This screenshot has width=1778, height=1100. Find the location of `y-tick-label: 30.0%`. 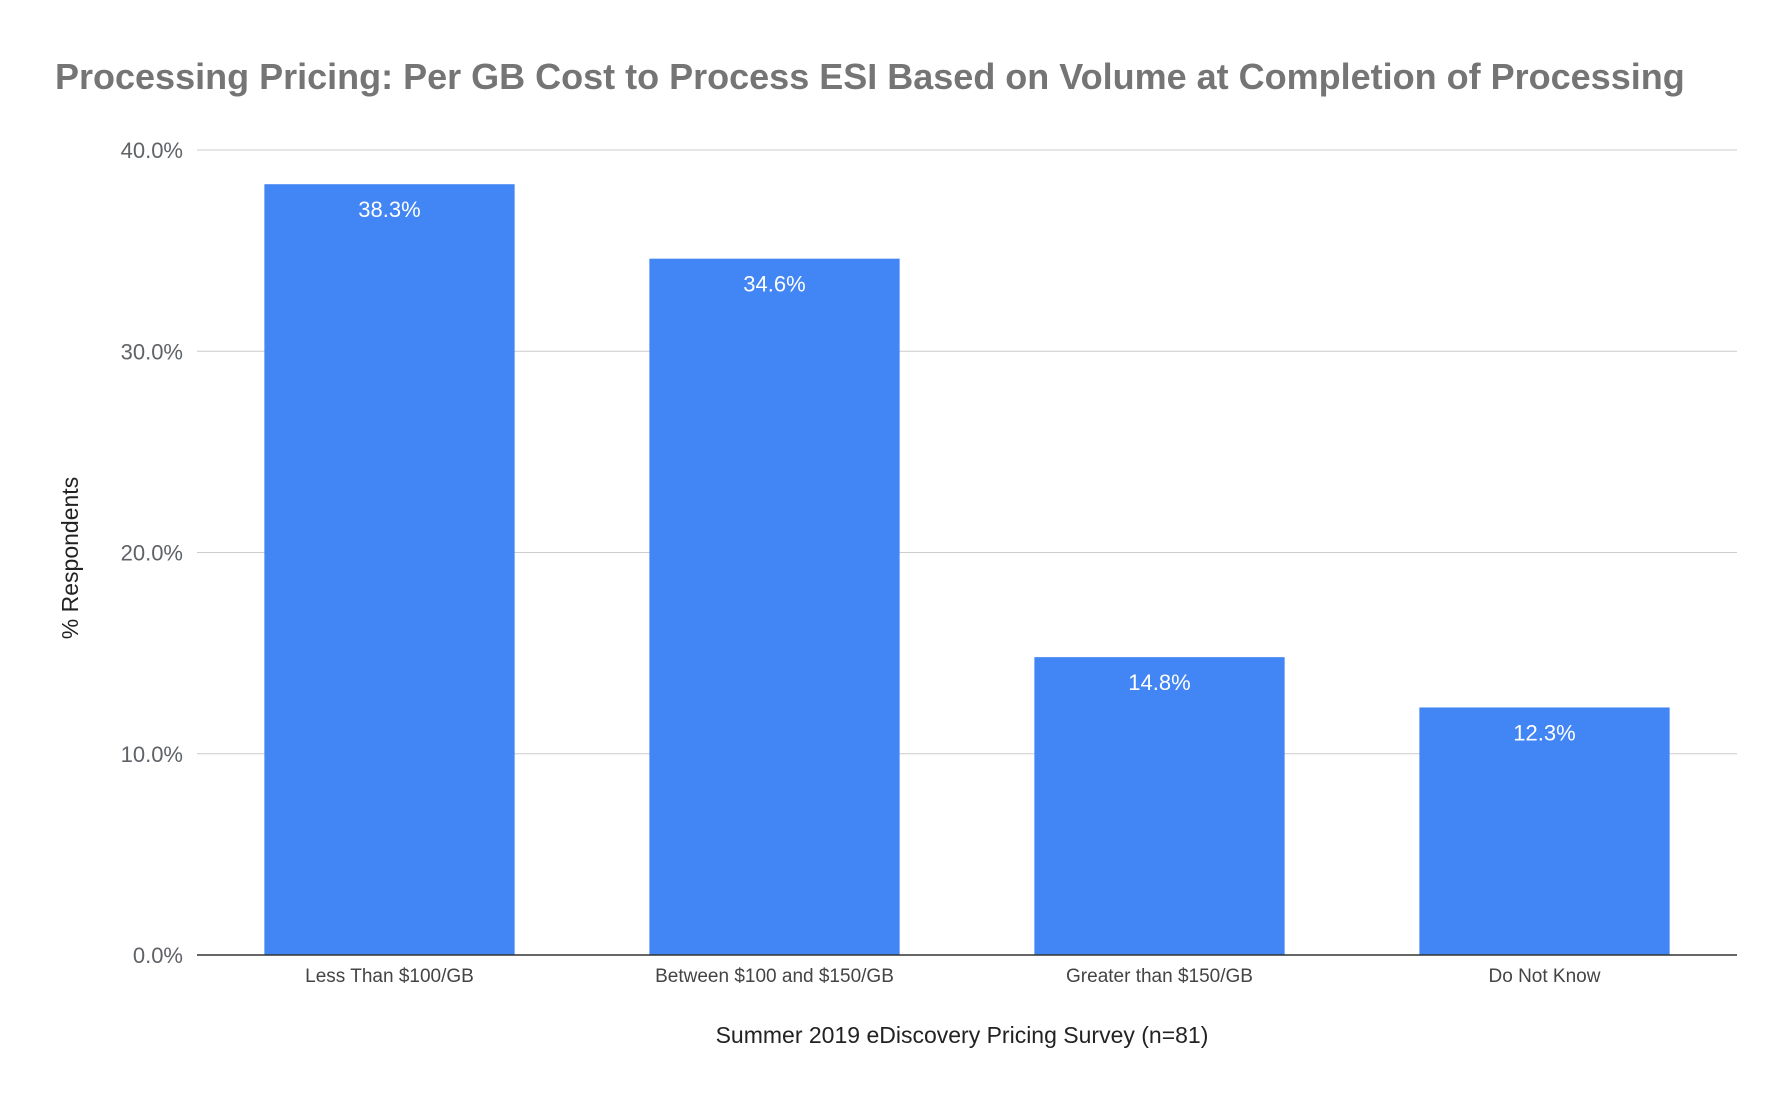

y-tick-label: 30.0% is located at coordinates (152, 351).